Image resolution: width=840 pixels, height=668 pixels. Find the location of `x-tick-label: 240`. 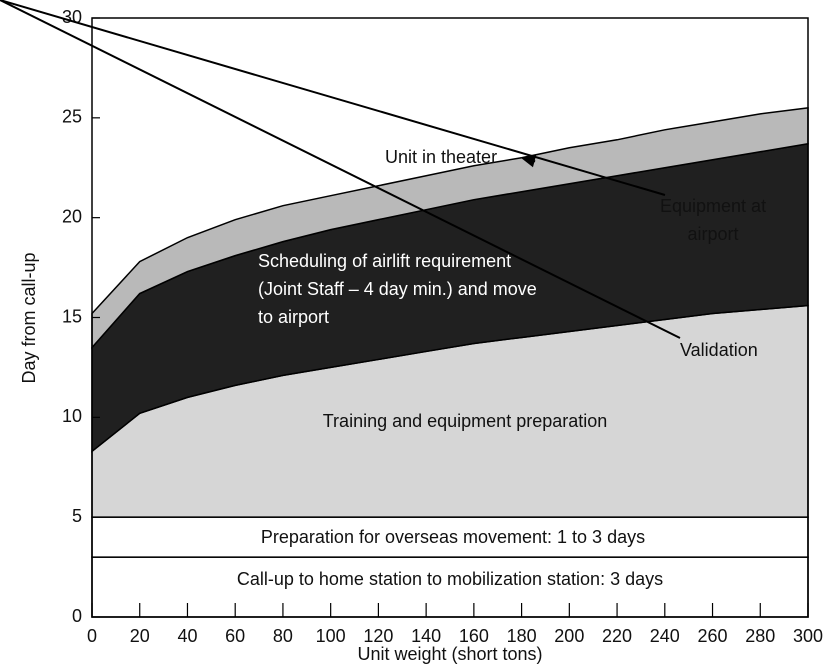

x-tick-label: 240 is located at coordinates (665, 636).